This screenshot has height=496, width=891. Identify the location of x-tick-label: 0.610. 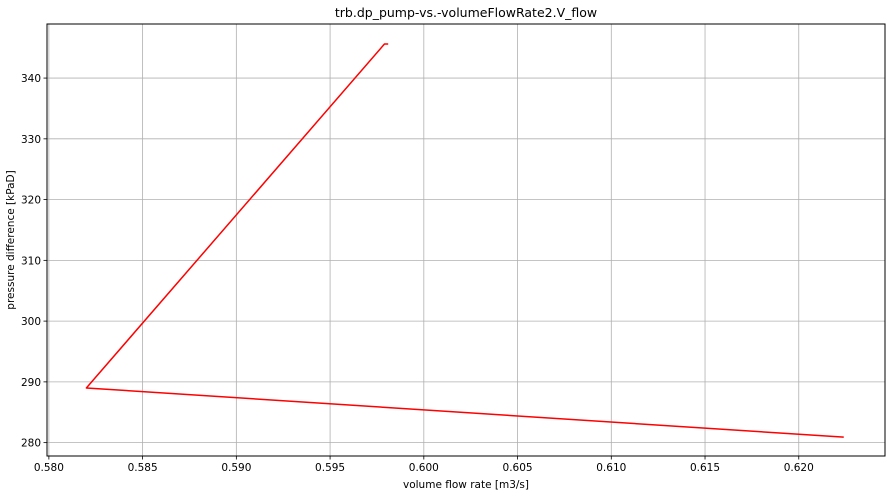
(611, 468).